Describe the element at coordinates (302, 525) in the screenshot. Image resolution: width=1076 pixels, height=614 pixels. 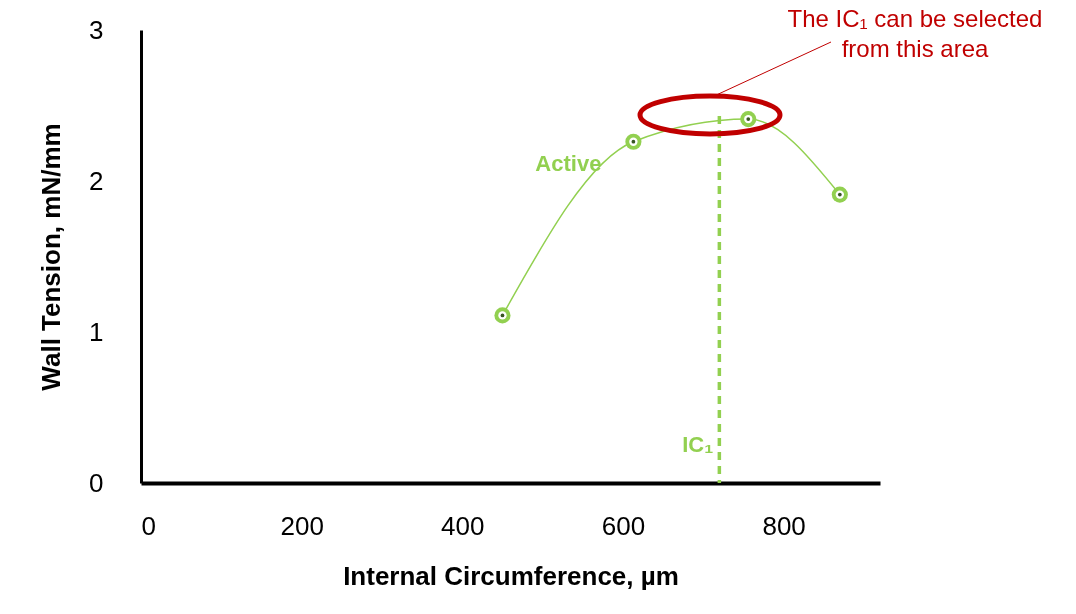
I see `x-tick-label: 200` at that location.